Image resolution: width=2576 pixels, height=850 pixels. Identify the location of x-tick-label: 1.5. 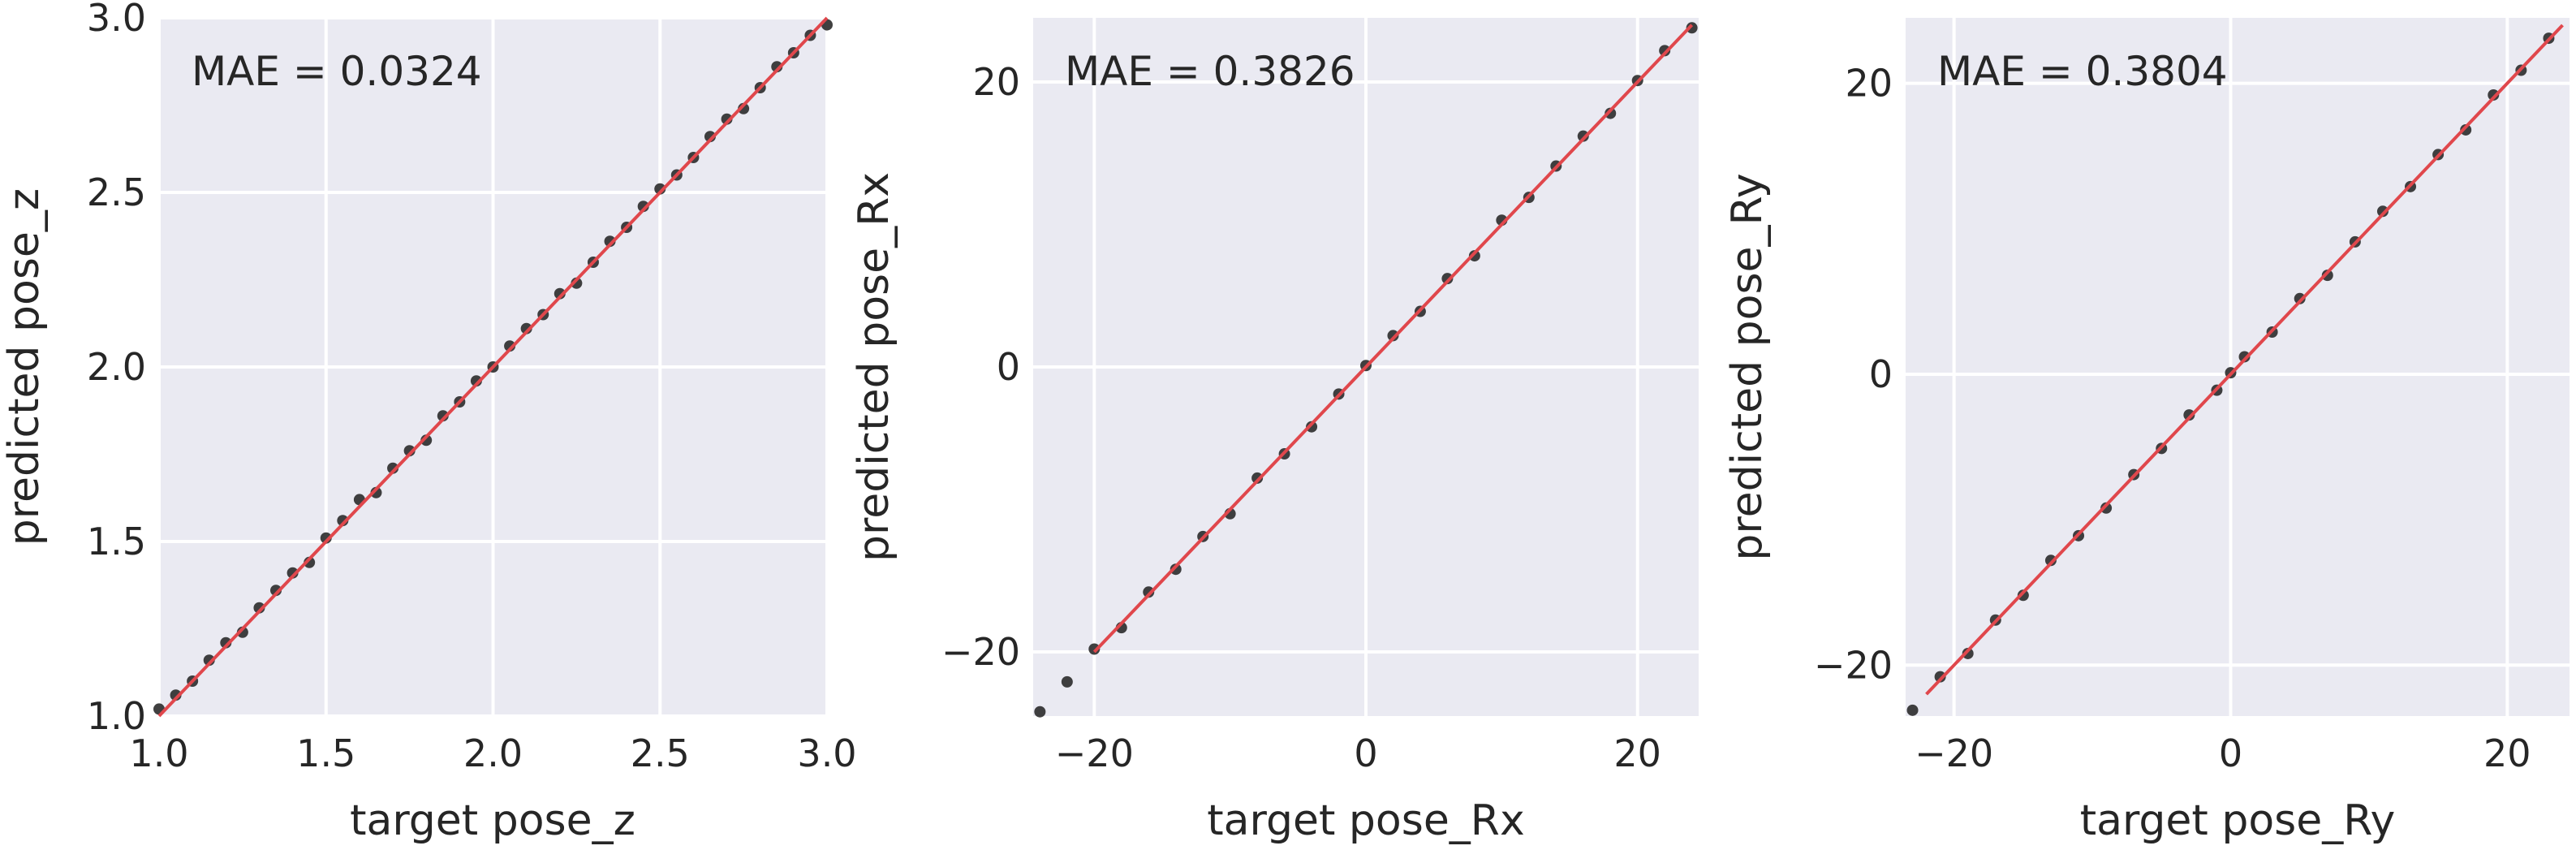
(325, 753).